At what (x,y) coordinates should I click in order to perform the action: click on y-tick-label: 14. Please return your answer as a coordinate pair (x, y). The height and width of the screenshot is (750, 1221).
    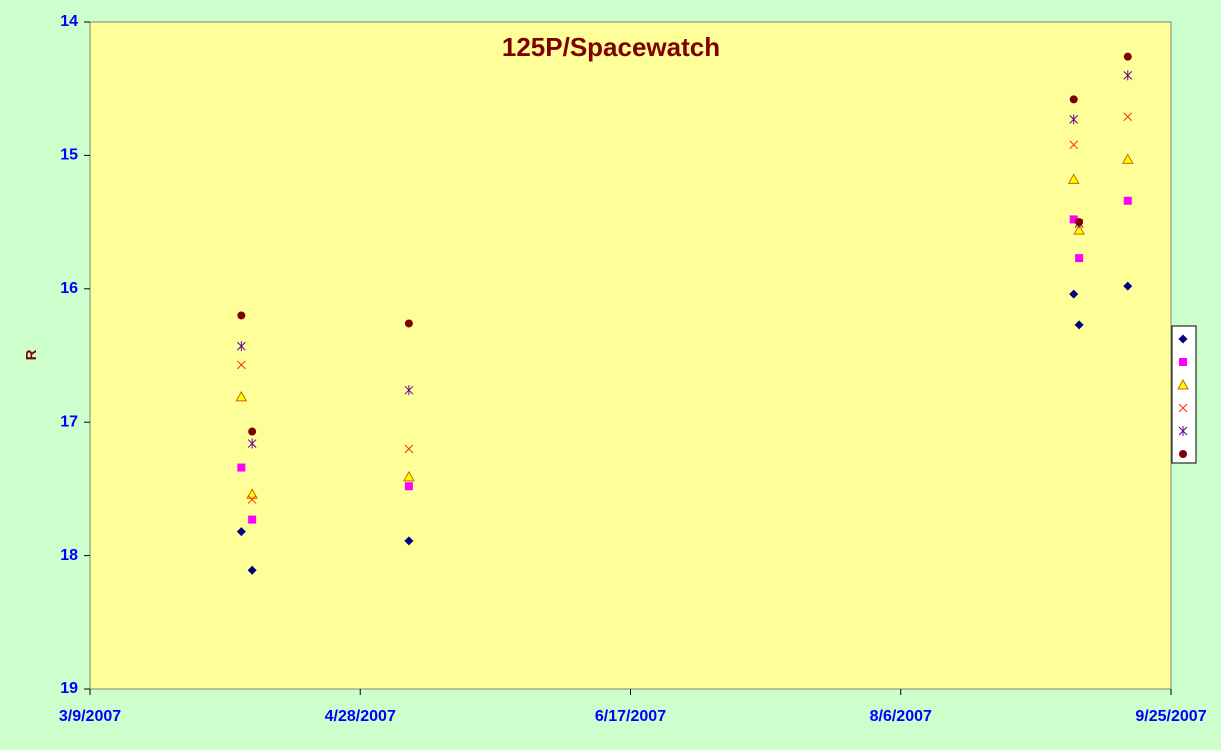
    Looking at the image, I should click on (69, 21).